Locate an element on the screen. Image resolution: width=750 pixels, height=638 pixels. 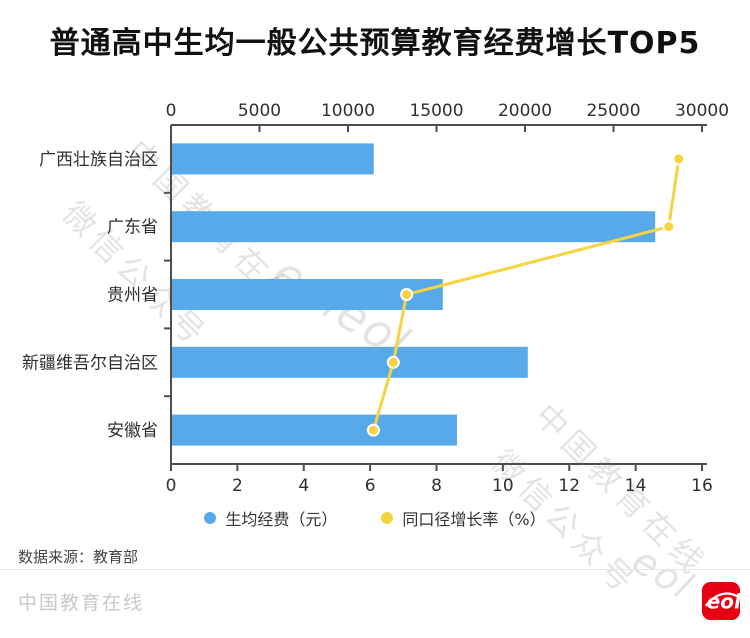
bottom-axis-tick-label: 14 is located at coordinates (636, 486).